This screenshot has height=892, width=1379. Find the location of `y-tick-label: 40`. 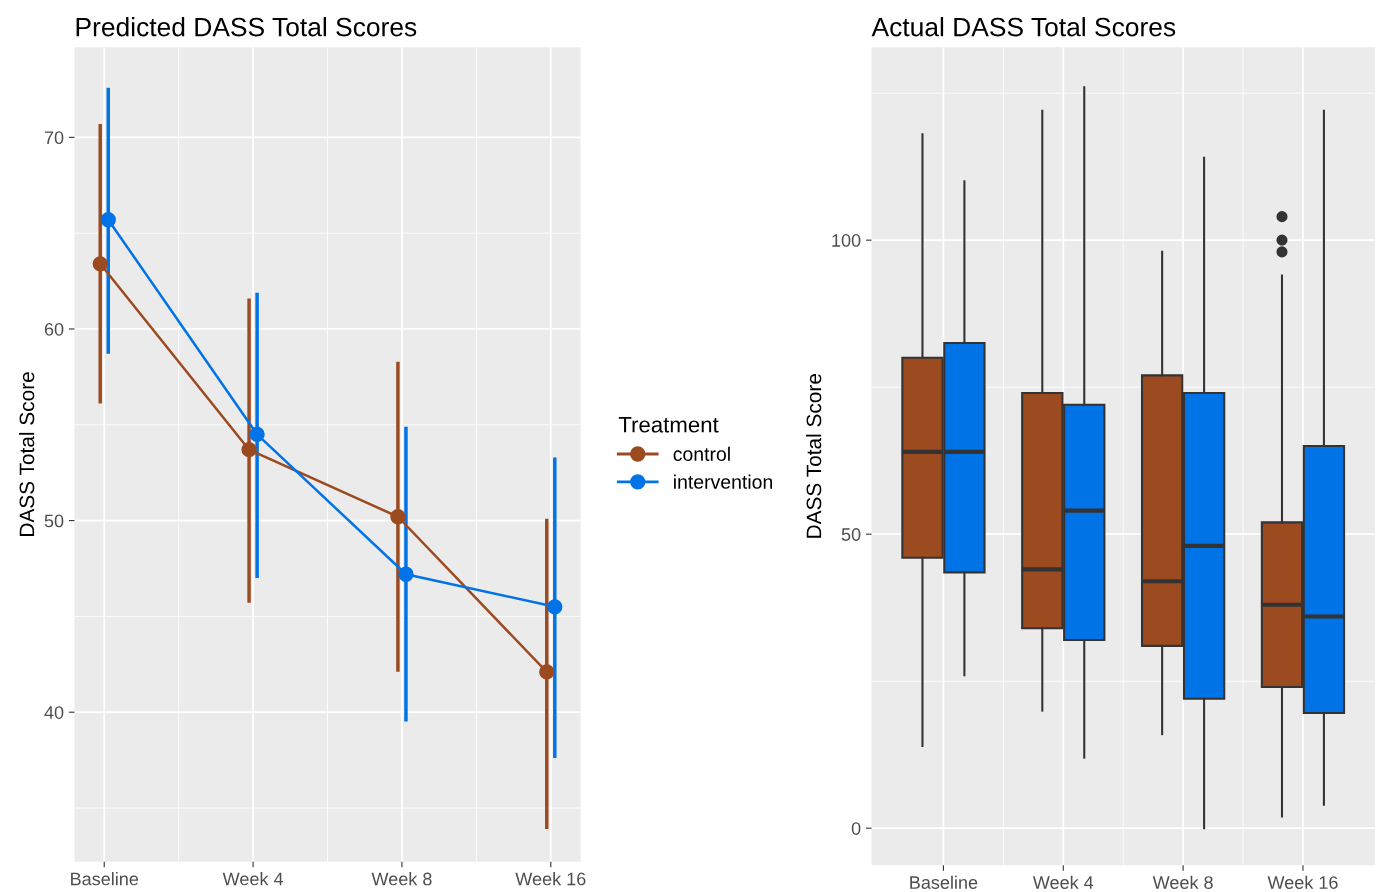

y-tick-label: 40 is located at coordinates (54, 712).